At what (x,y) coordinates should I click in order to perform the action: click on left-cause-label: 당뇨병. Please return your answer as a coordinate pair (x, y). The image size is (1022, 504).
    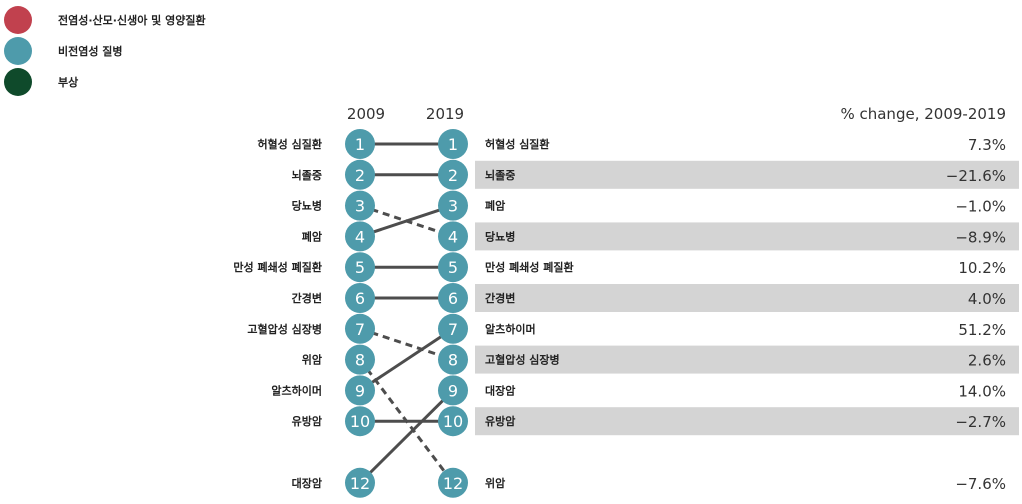
    Looking at the image, I should click on (307, 206).